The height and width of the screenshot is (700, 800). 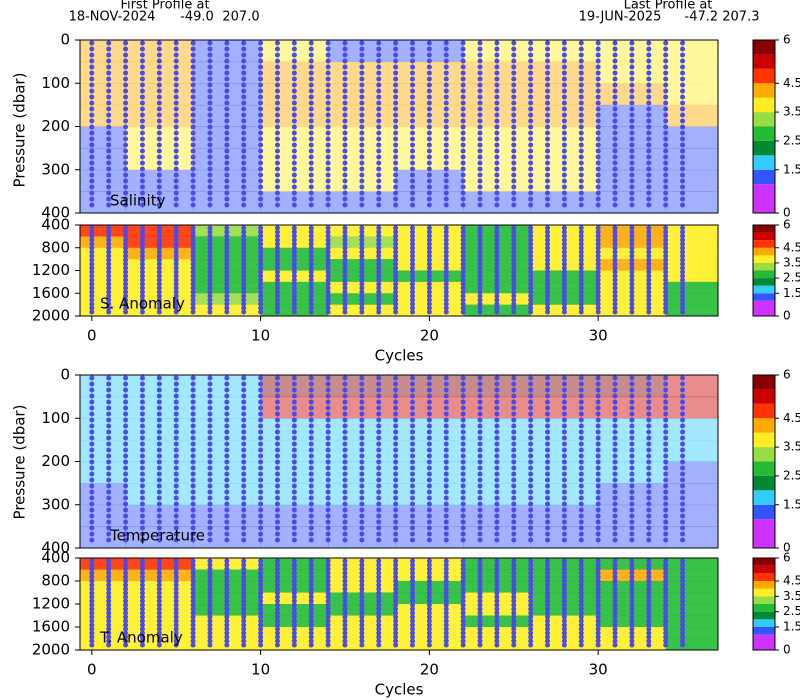 I want to click on panel-label: T. Anomaly, so click(x=141, y=638).